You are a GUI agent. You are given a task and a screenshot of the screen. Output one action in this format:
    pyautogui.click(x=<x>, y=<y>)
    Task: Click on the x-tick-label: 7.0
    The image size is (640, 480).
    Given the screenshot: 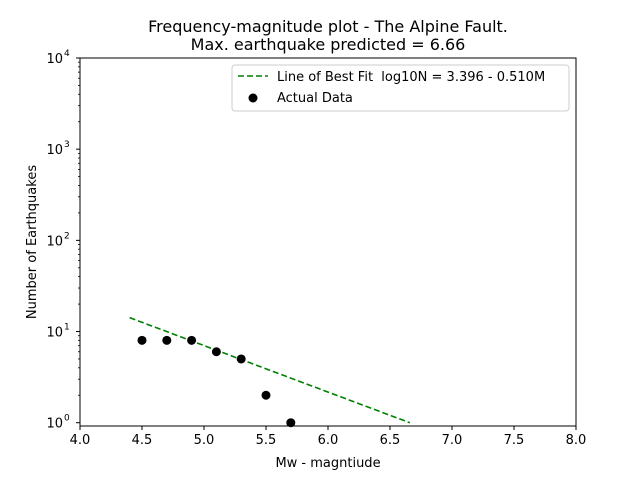 What is the action you would take?
    pyautogui.click(x=452, y=440)
    